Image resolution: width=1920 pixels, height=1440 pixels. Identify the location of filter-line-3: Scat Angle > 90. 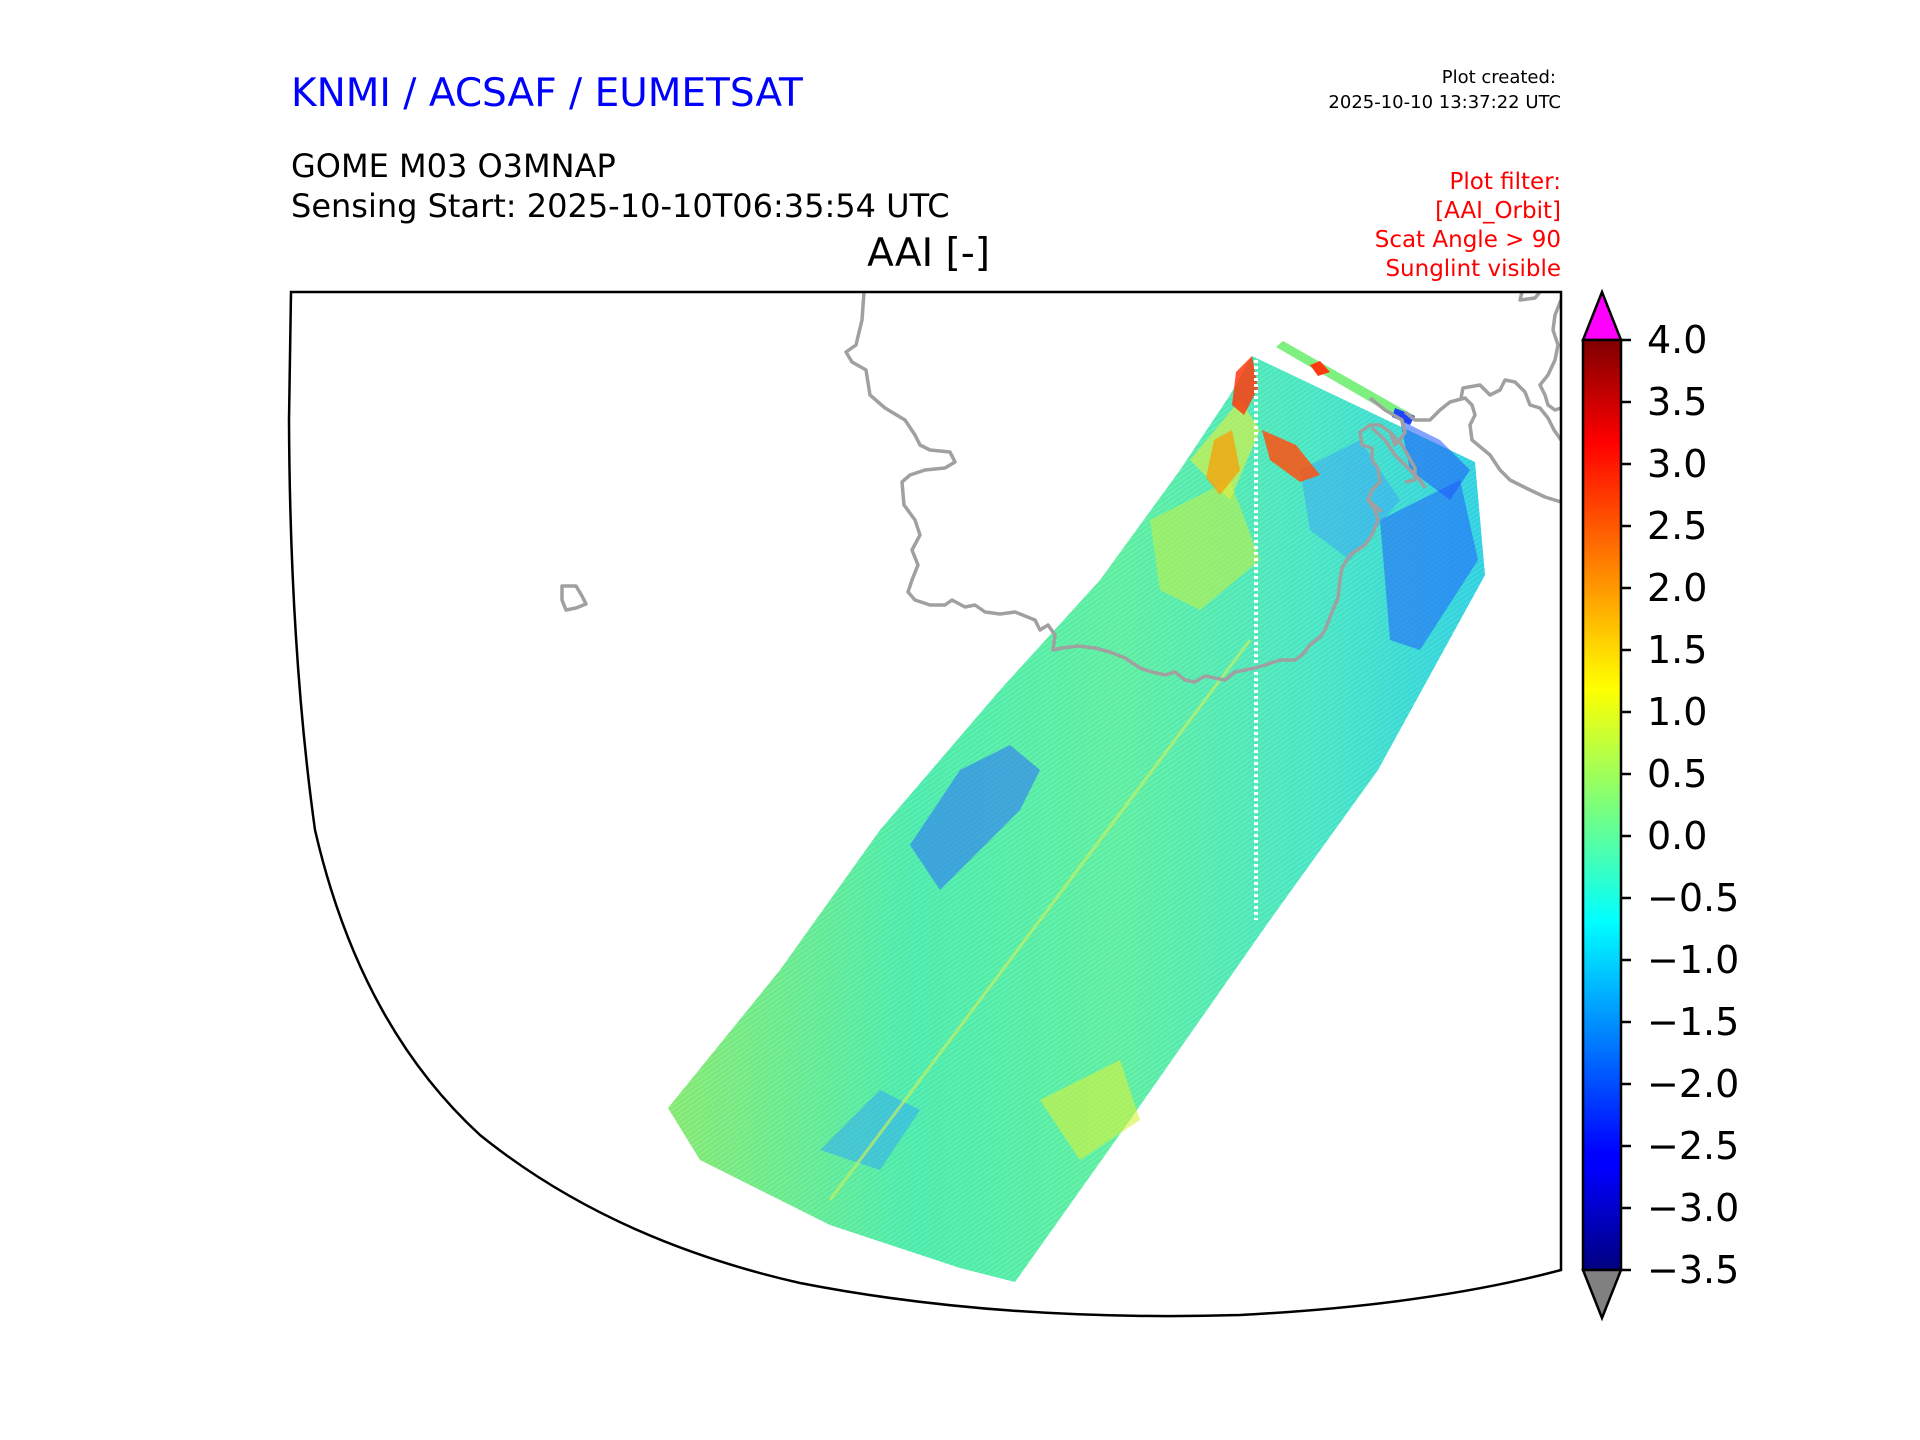
(1468, 240).